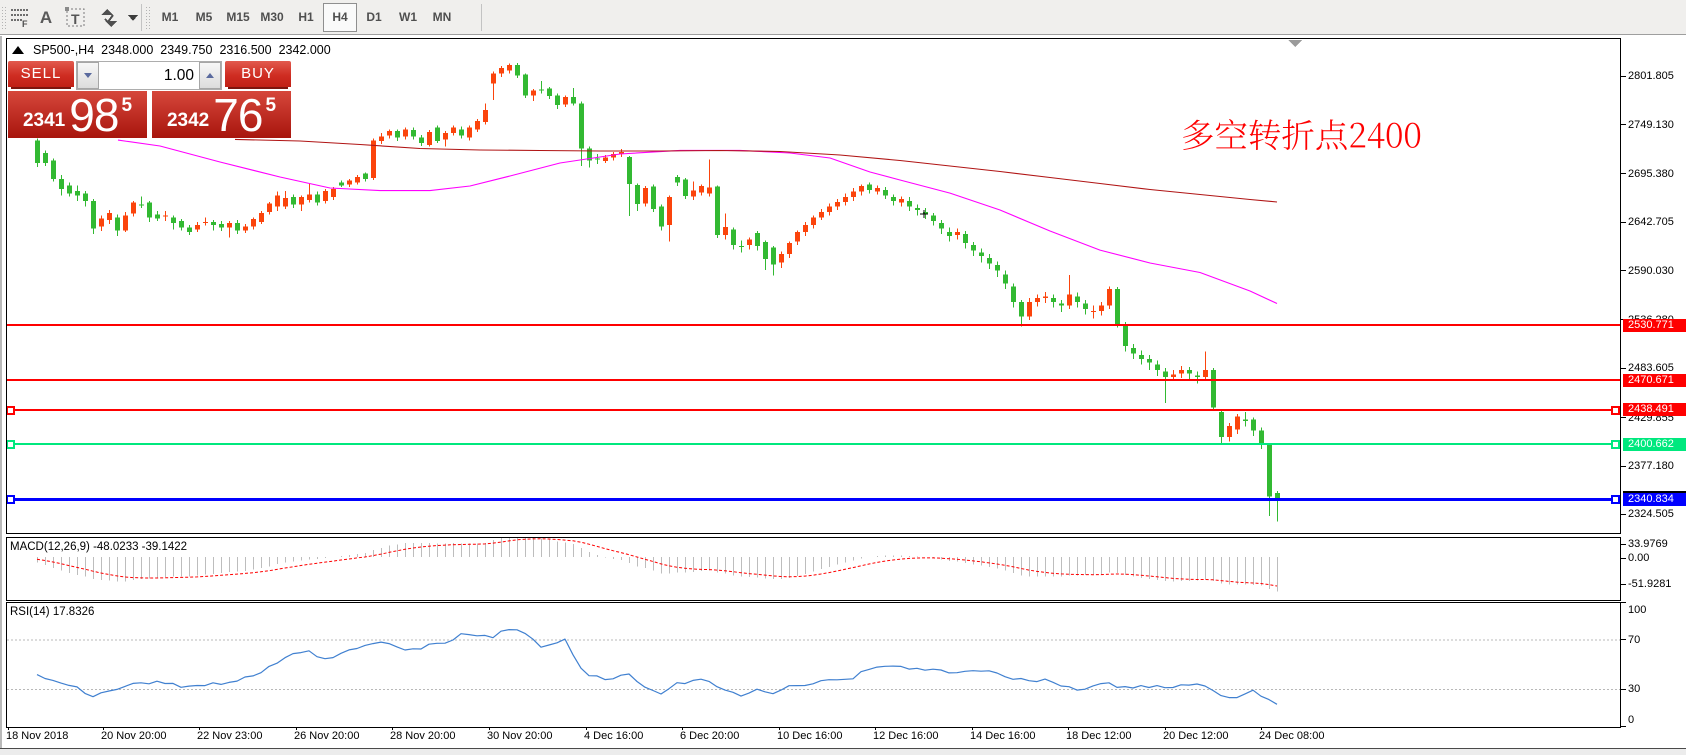 The height and width of the screenshot is (755, 1686). What do you see at coordinates (340, 17) in the screenshot?
I see `timeframe-button-h4: H4` at bounding box center [340, 17].